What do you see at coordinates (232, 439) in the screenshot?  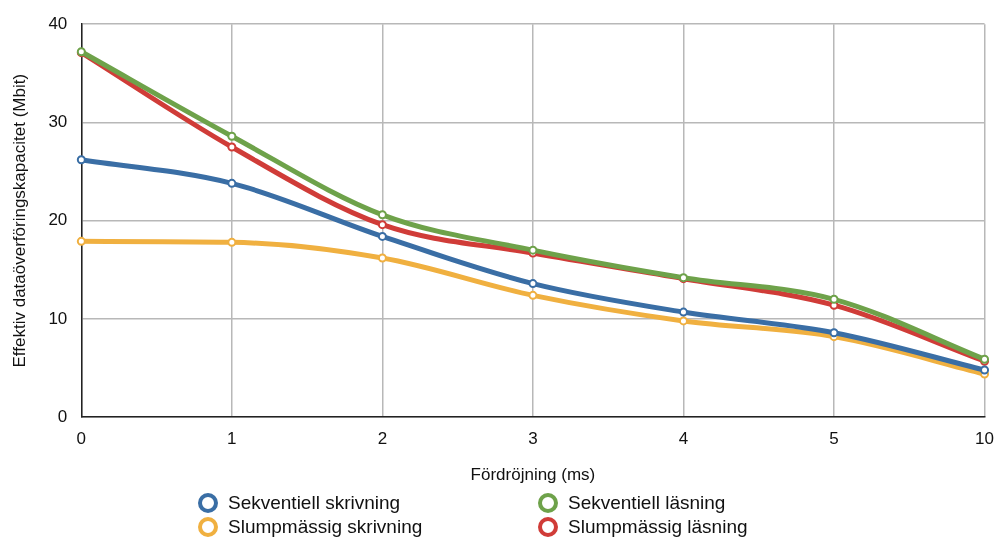 I see `x-tick-label: 1` at bounding box center [232, 439].